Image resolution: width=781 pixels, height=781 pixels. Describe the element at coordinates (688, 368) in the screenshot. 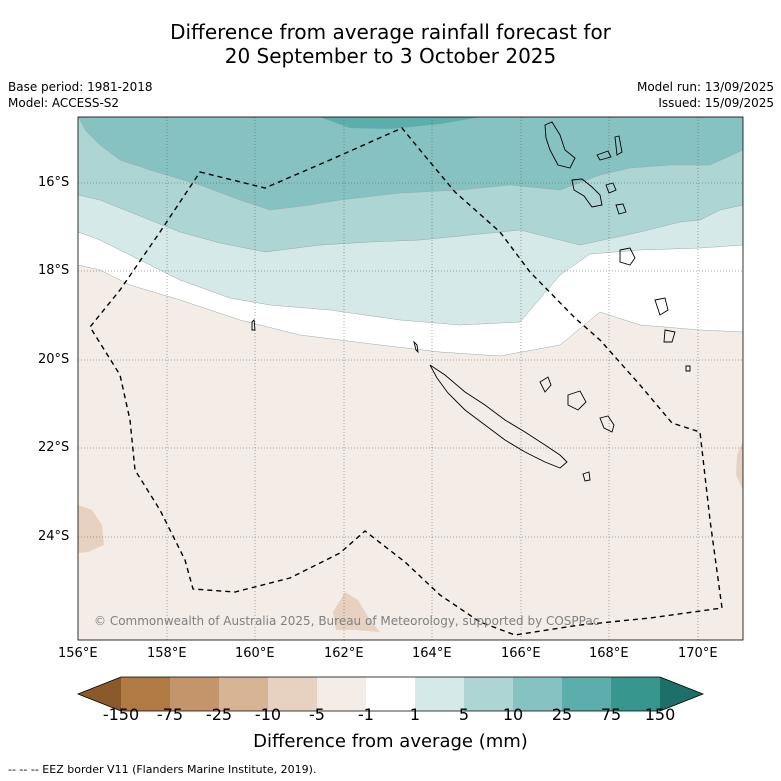

I see `matthew-island` at that location.